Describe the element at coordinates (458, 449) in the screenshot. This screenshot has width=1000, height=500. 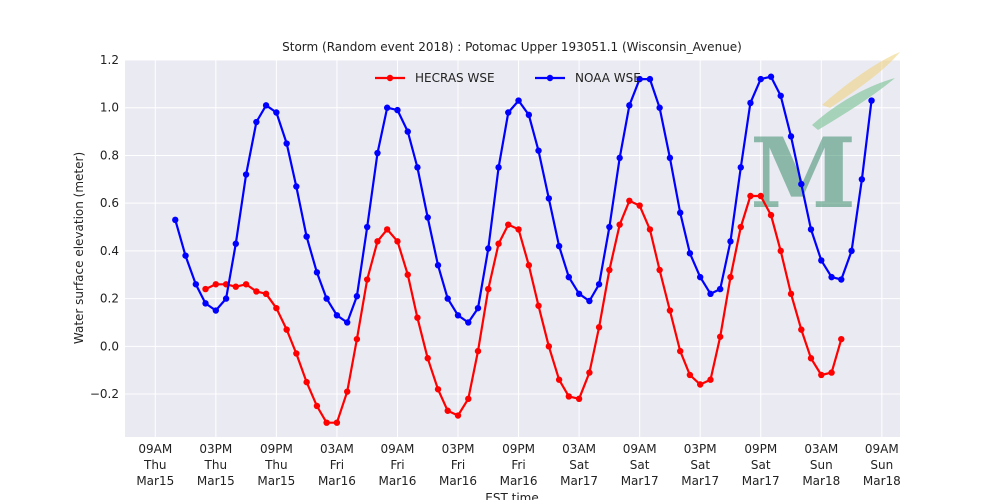
I see `x-tick-label-line: 03PM` at that location.